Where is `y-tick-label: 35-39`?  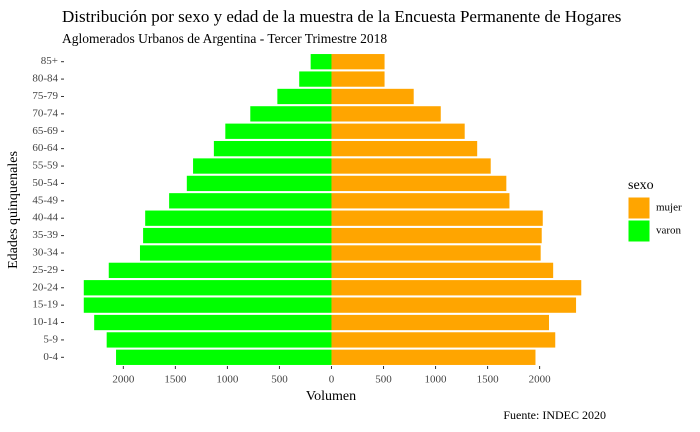
y-tick-label: 35-39 is located at coordinates (45, 235).